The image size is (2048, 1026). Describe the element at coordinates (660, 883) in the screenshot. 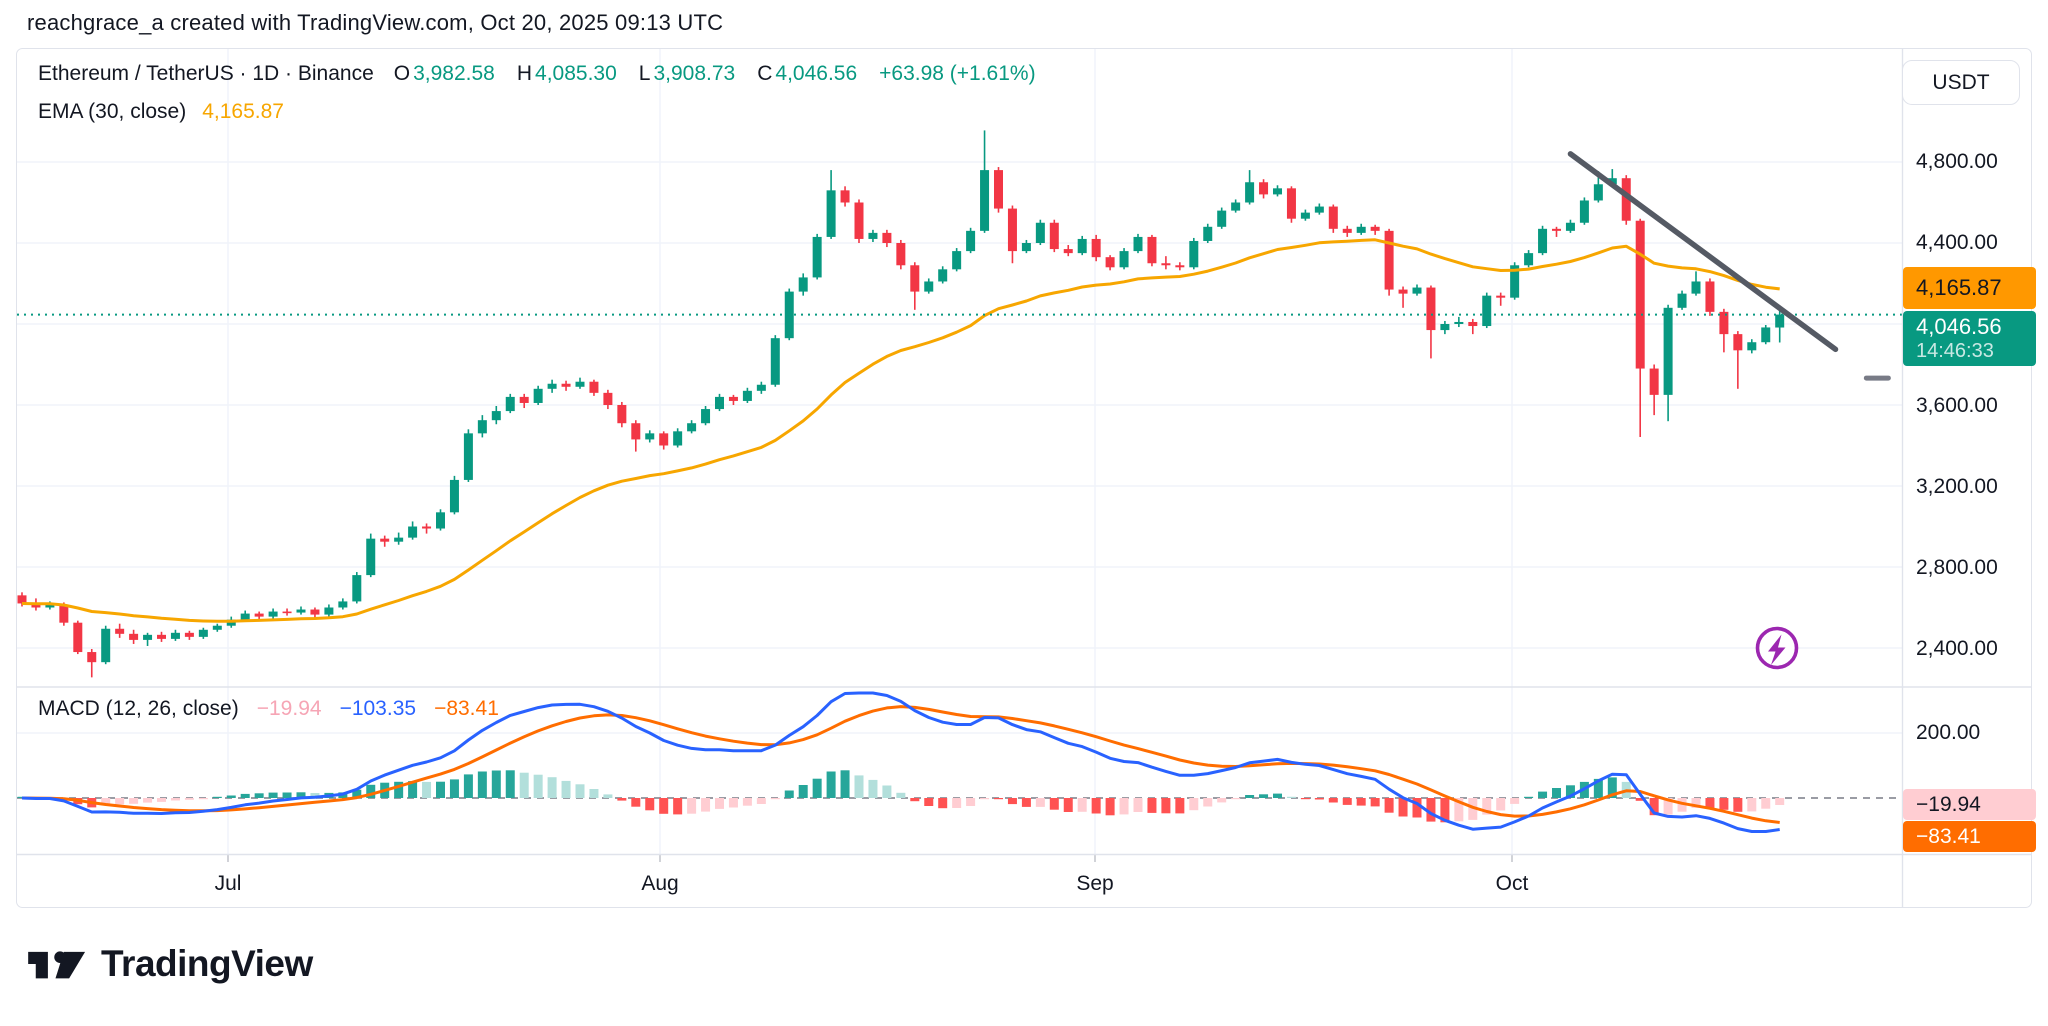

I see `time-axis-label-aug: Aug` at that location.